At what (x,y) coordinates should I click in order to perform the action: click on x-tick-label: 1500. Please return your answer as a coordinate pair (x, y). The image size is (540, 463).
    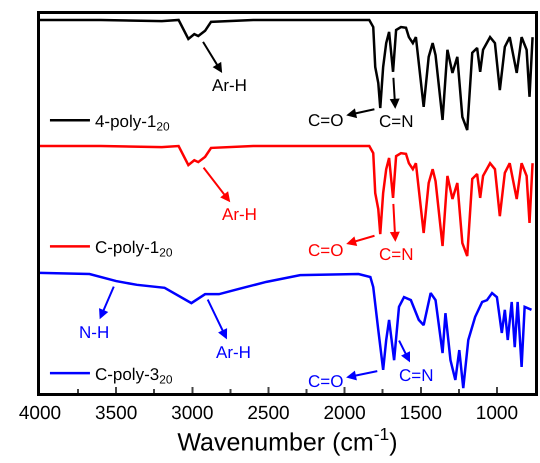
    Looking at the image, I should click on (421, 413).